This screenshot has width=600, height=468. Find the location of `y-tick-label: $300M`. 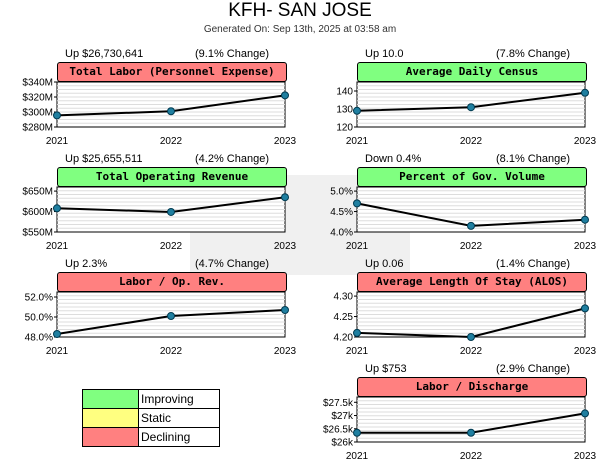

y-tick-label: $300M is located at coordinates (37, 113).